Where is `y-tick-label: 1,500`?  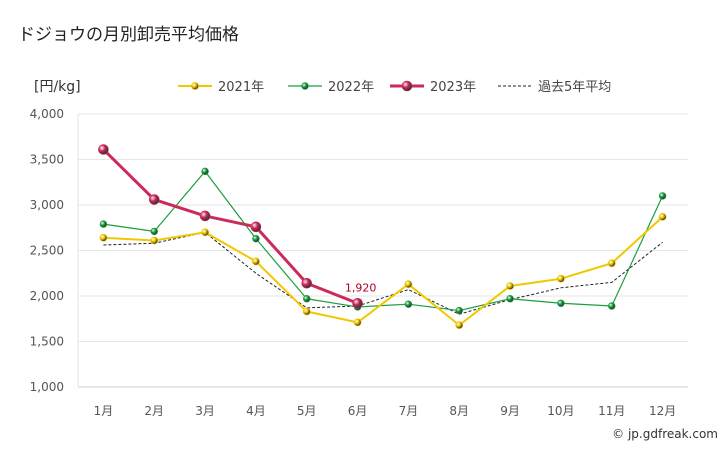
y-tick-label: 1,500 is located at coordinates (47, 342).